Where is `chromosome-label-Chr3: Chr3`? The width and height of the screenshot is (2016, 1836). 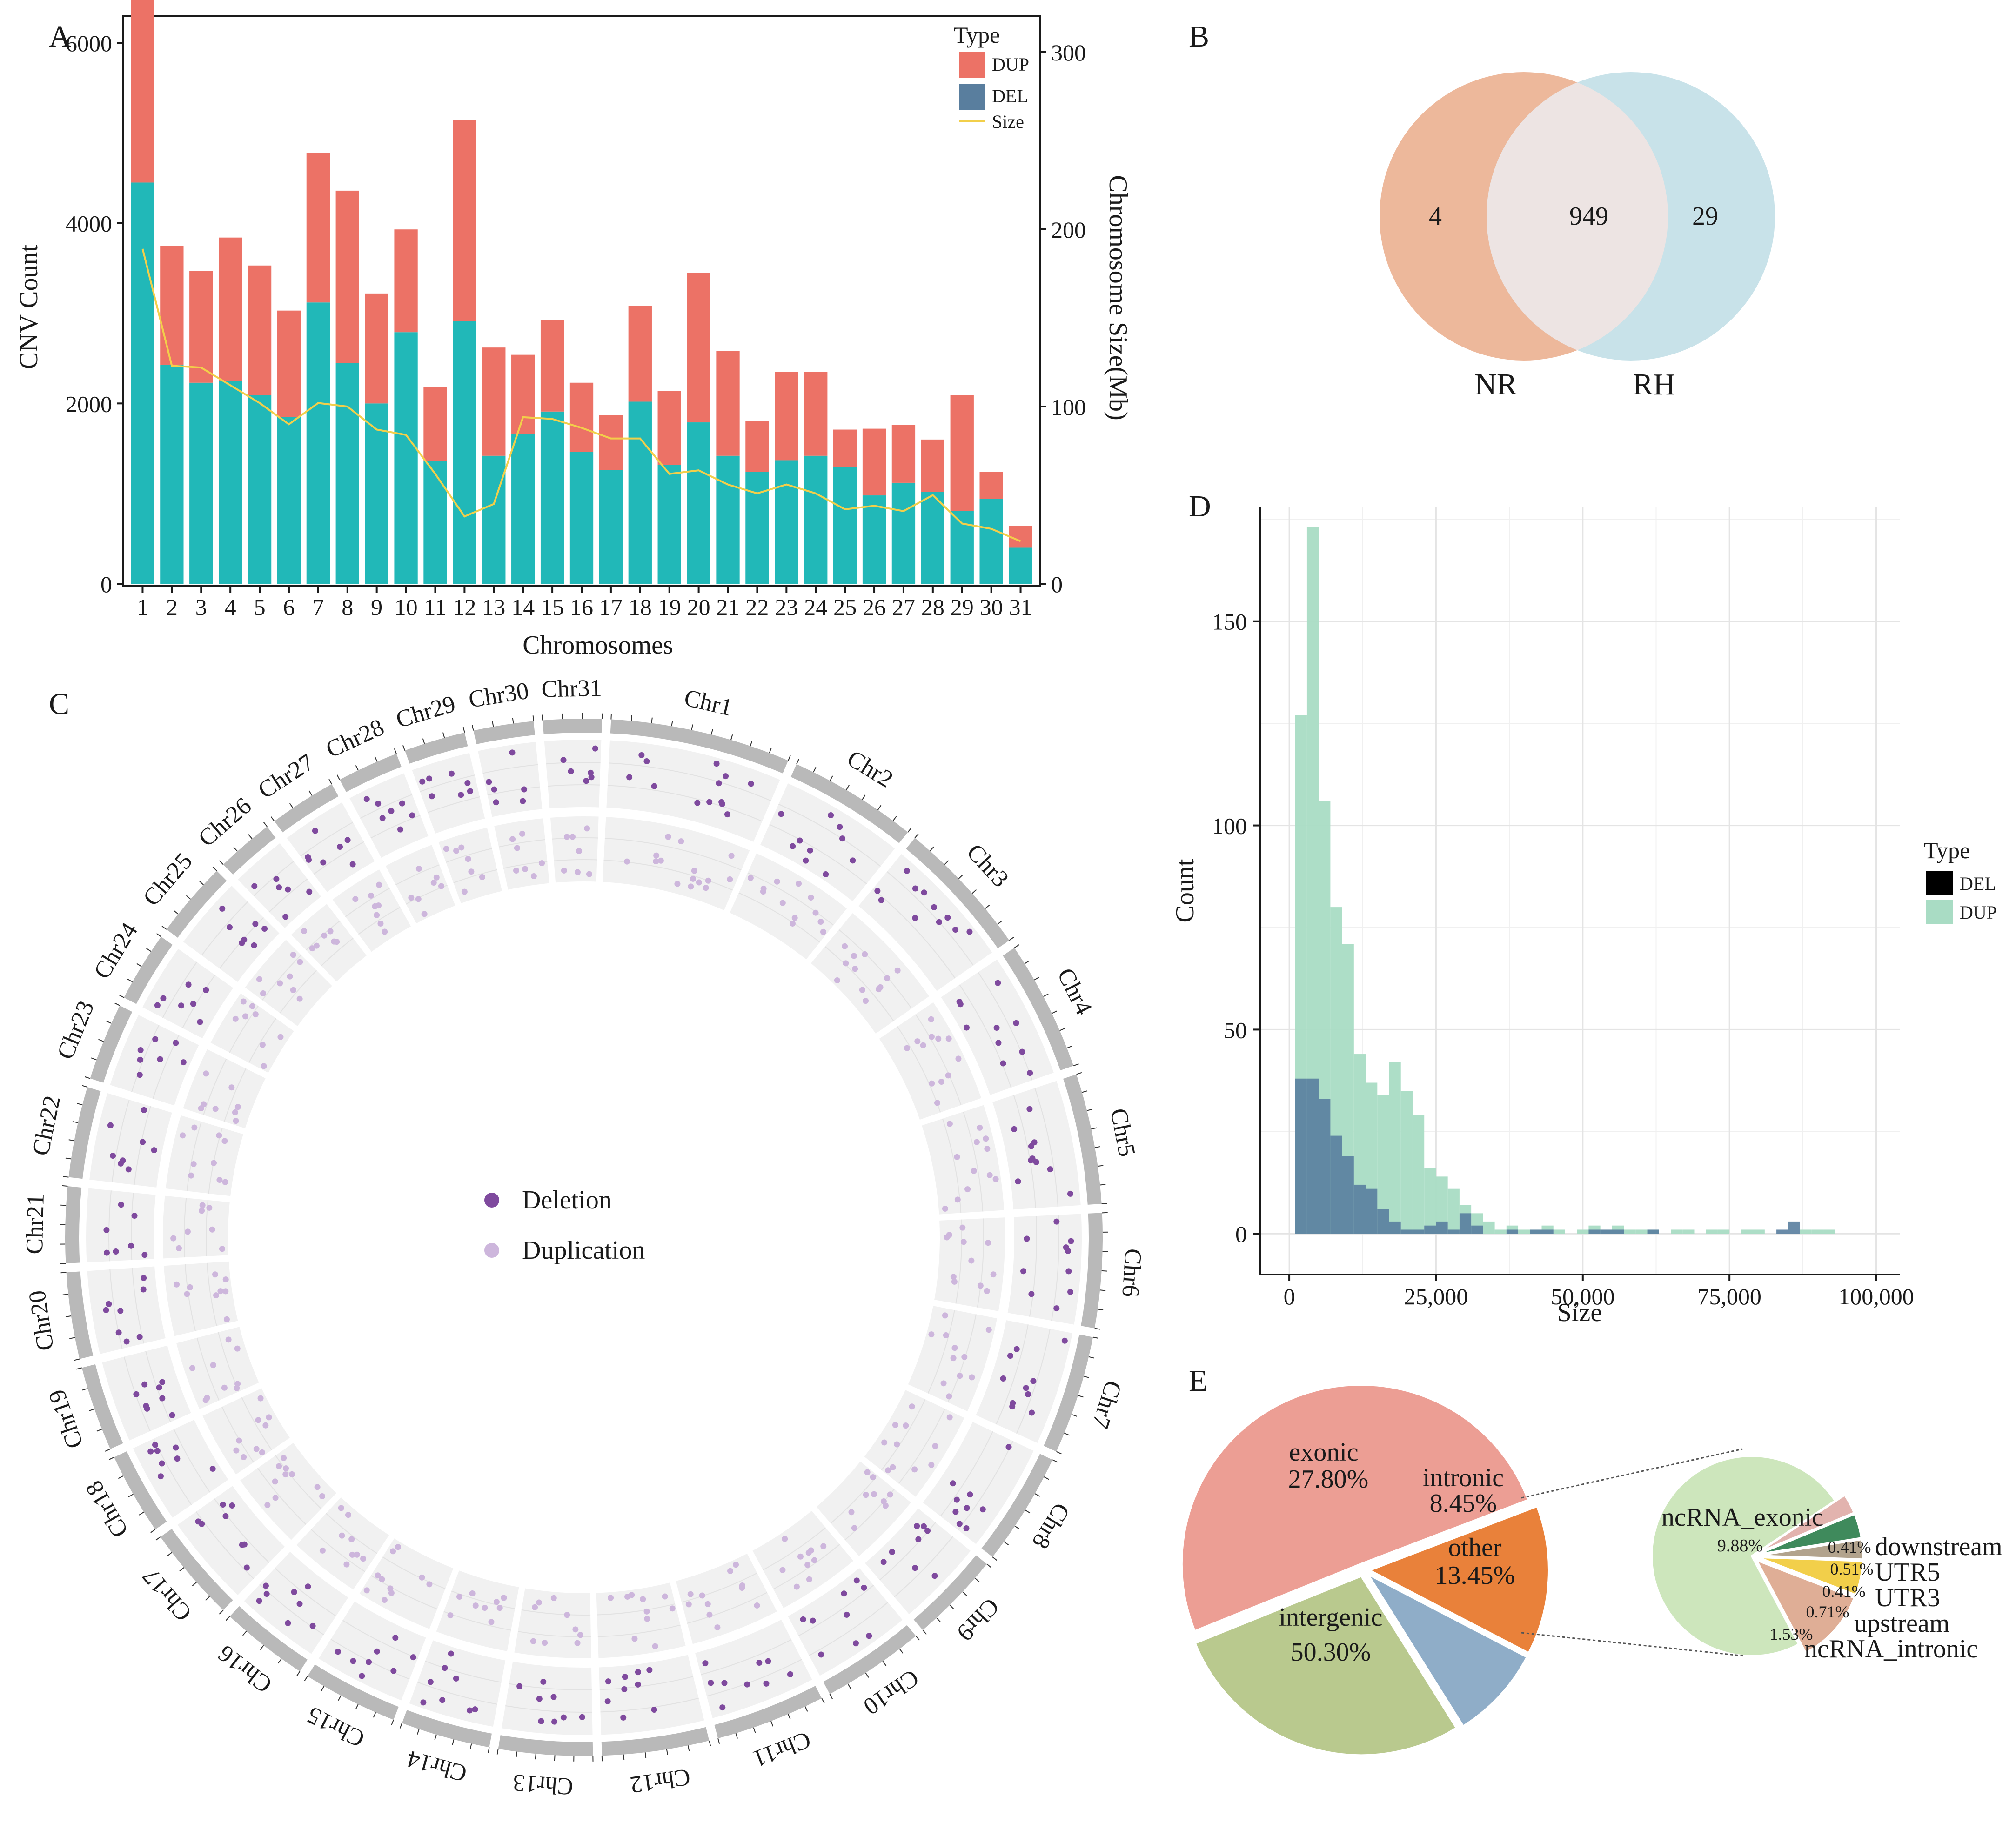
chromosome-label-Chr3: Chr3 is located at coordinates (987, 866).